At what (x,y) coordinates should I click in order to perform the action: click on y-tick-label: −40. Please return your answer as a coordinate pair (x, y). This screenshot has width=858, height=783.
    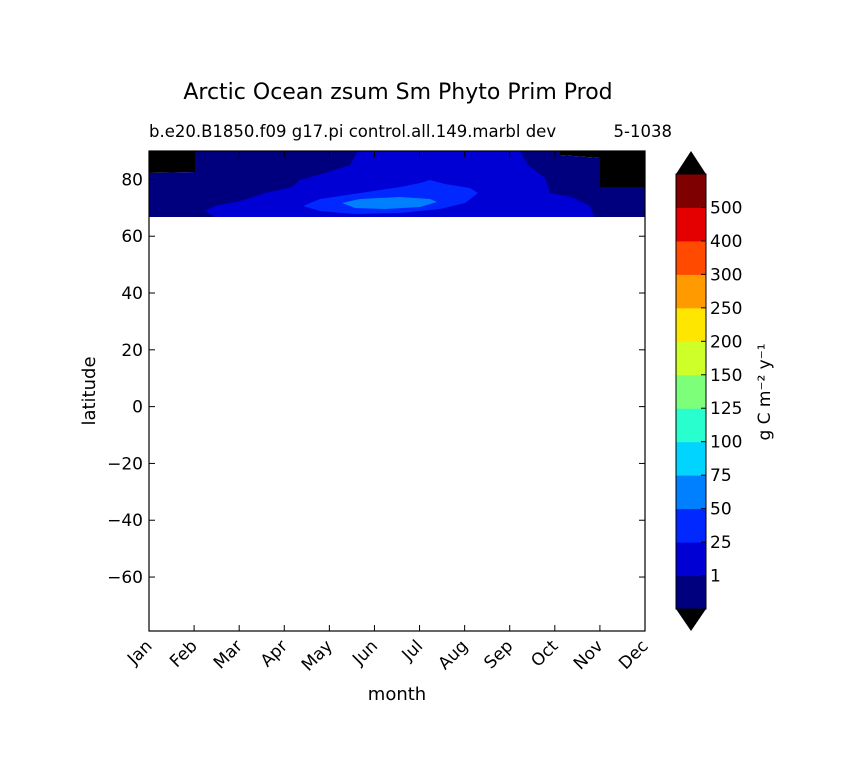
    Looking at the image, I should click on (125, 521).